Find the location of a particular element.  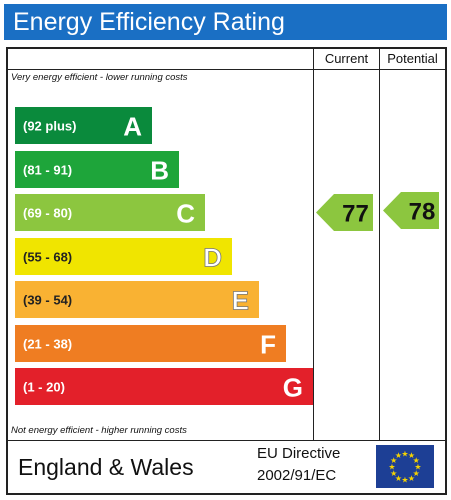

potential-rating-indicator: 78 is located at coordinates (411, 210).